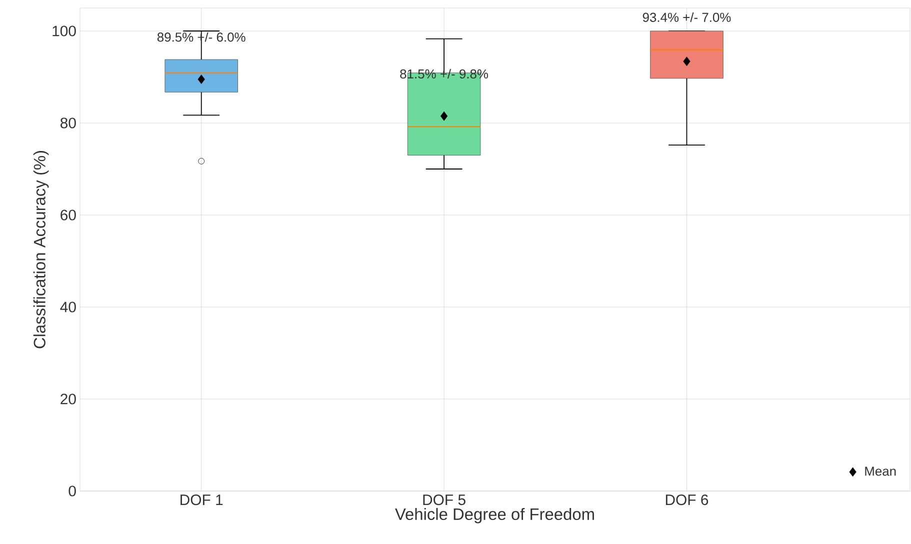 The width and height of the screenshot is (911, 544). What do you see at coordinates (494, 516) in the screenshot?
I see `x-axis-title: Vehicle Degree of Freedom` at bounding box center [494, 516].